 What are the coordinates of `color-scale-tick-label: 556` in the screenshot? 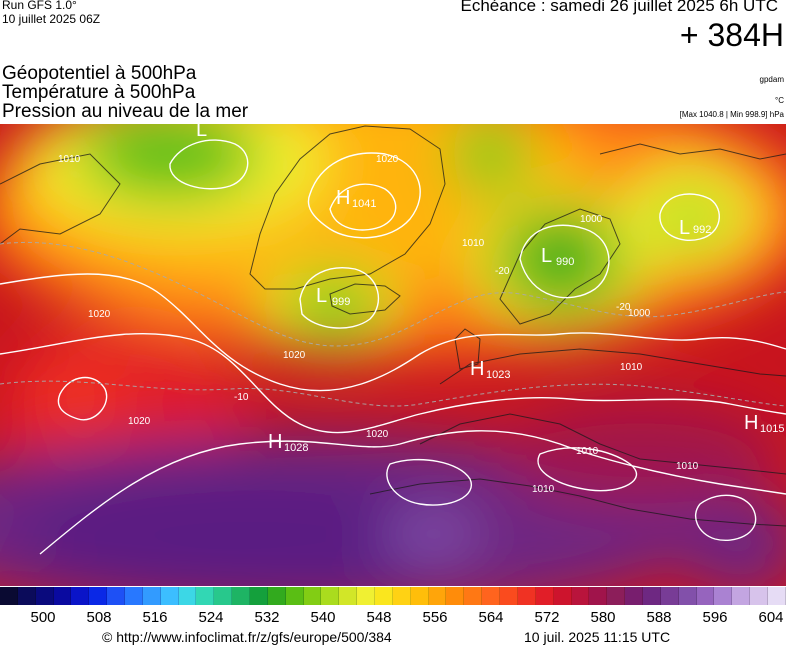 It's located at (435, 617).